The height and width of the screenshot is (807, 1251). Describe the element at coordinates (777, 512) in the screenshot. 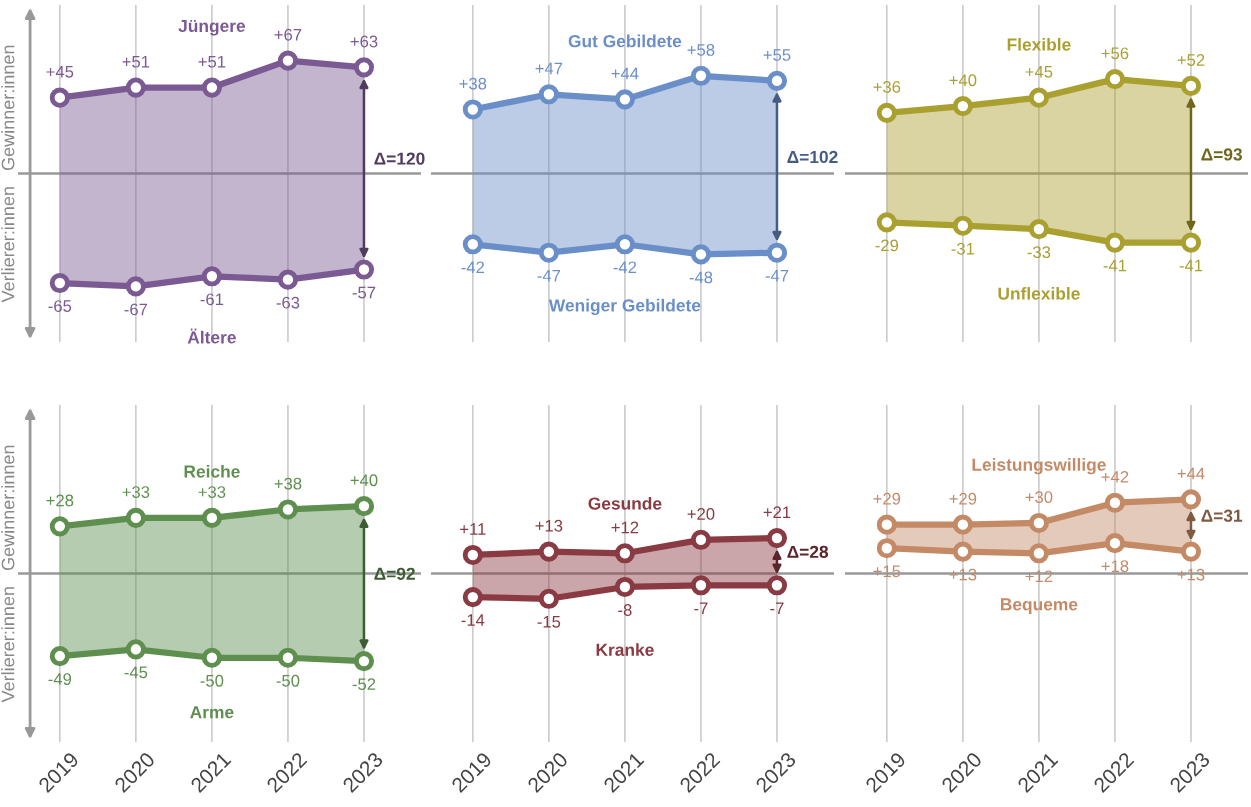

I see `data-label: +21` at that location.